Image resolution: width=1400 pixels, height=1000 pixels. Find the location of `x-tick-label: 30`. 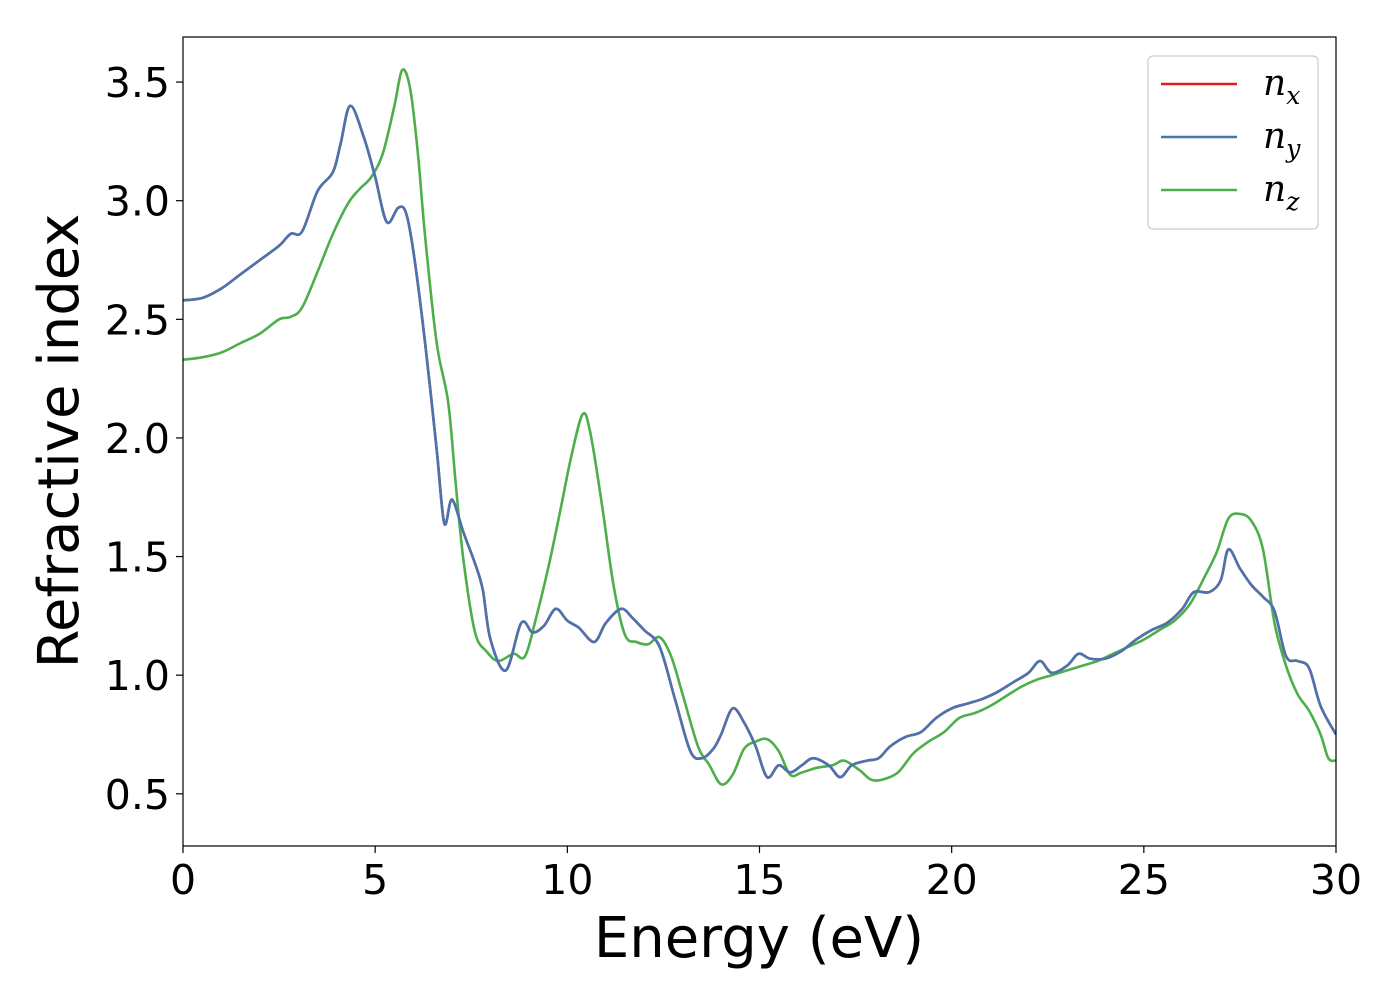

x-tick-label: 30 is located at coordinates (1336, 880).